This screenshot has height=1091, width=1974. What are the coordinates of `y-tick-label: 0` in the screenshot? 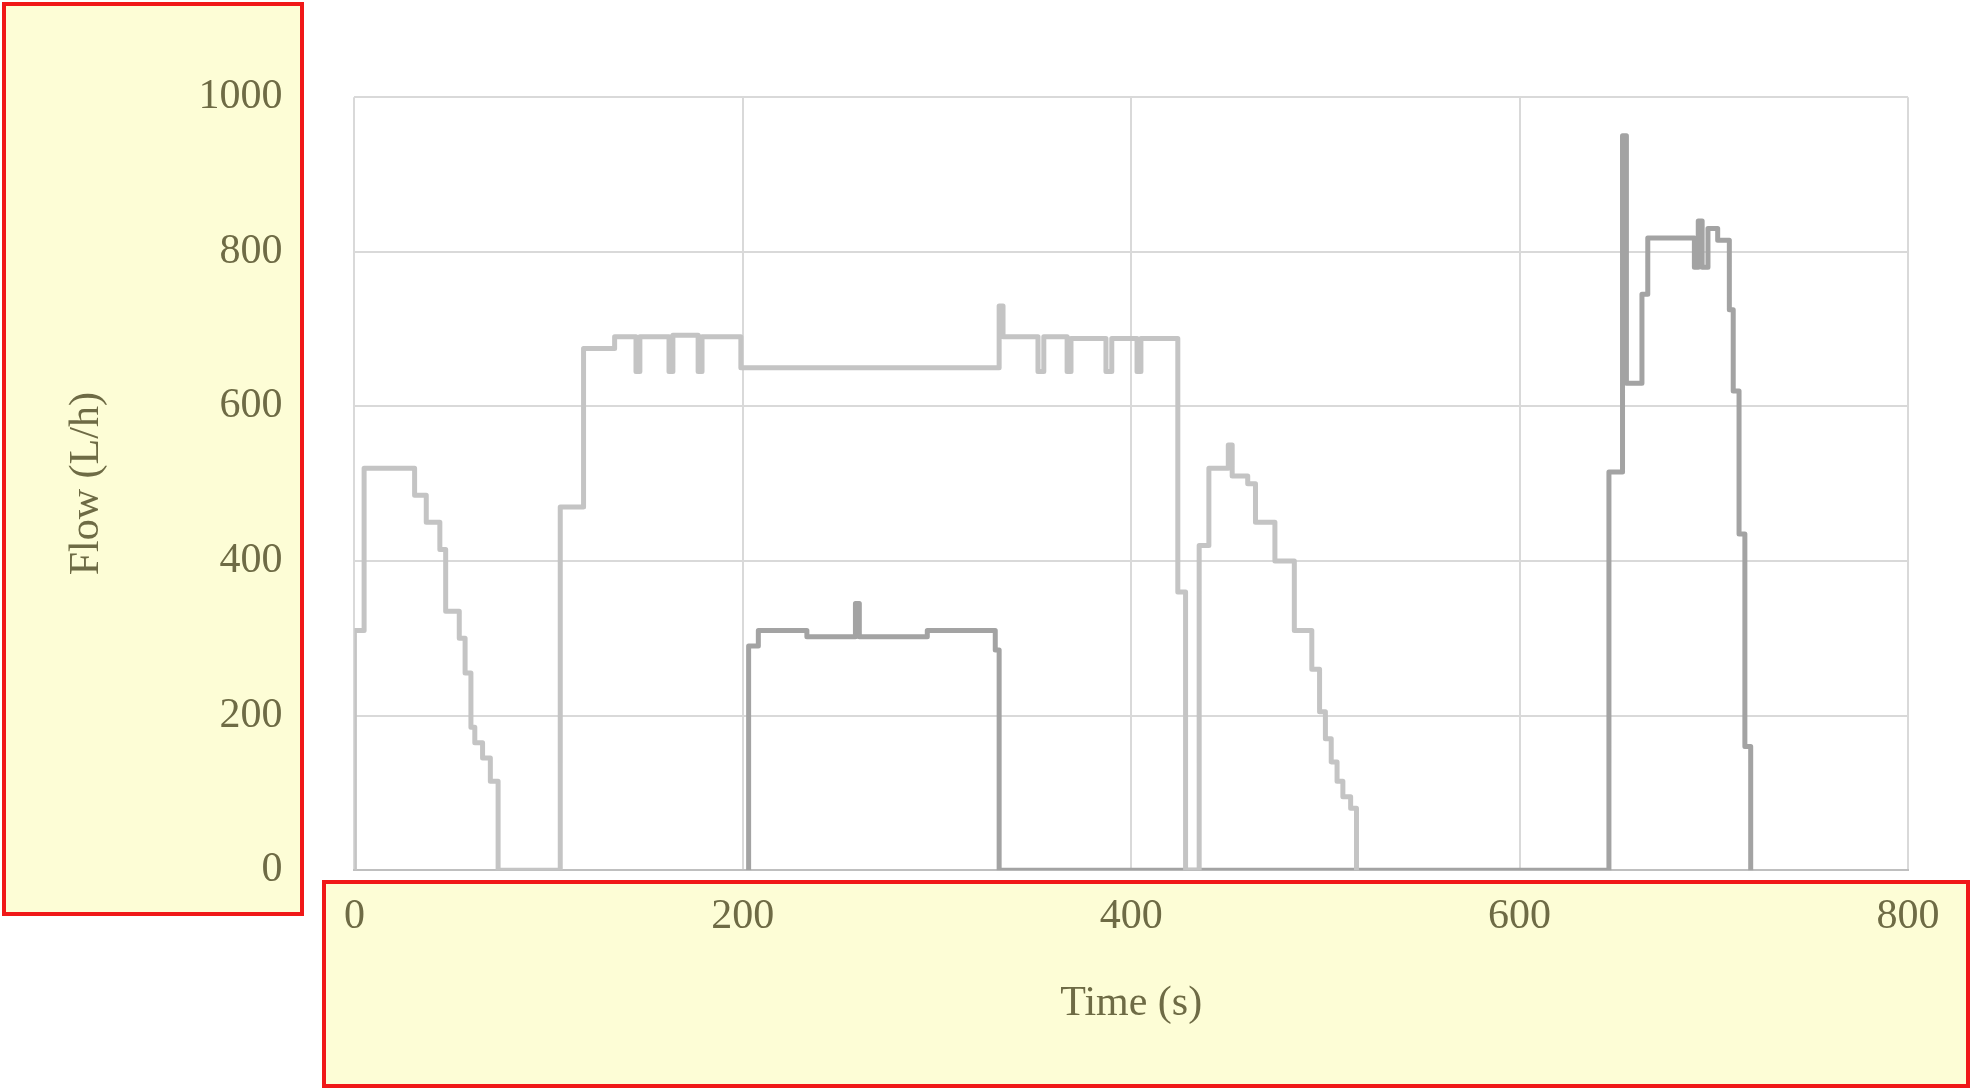 It's located at (272, 867).